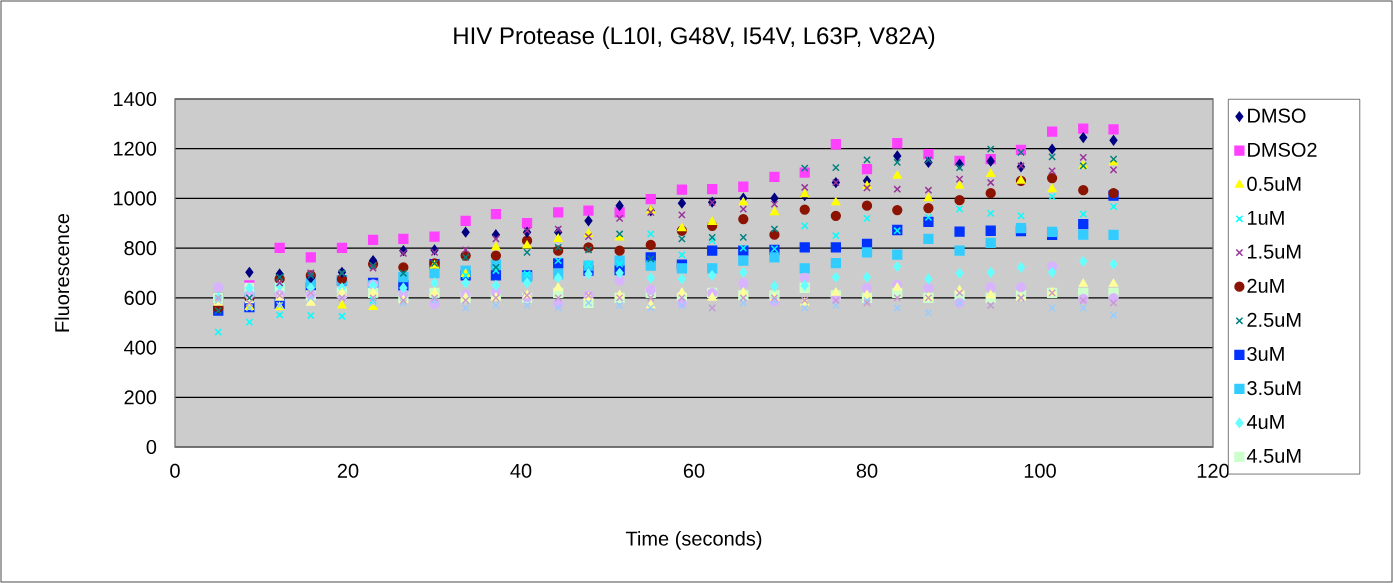 The image size is (1393, 583). I want to click on legend-label: 1.5uM, so click(1274, 251).